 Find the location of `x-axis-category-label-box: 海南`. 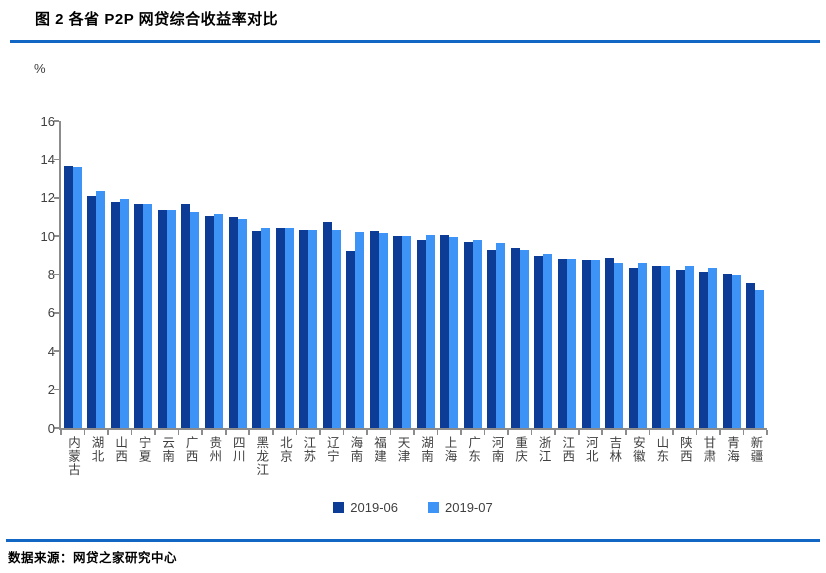

x-axis-category-label-box: 海南 is located at coordinates (355, 449).